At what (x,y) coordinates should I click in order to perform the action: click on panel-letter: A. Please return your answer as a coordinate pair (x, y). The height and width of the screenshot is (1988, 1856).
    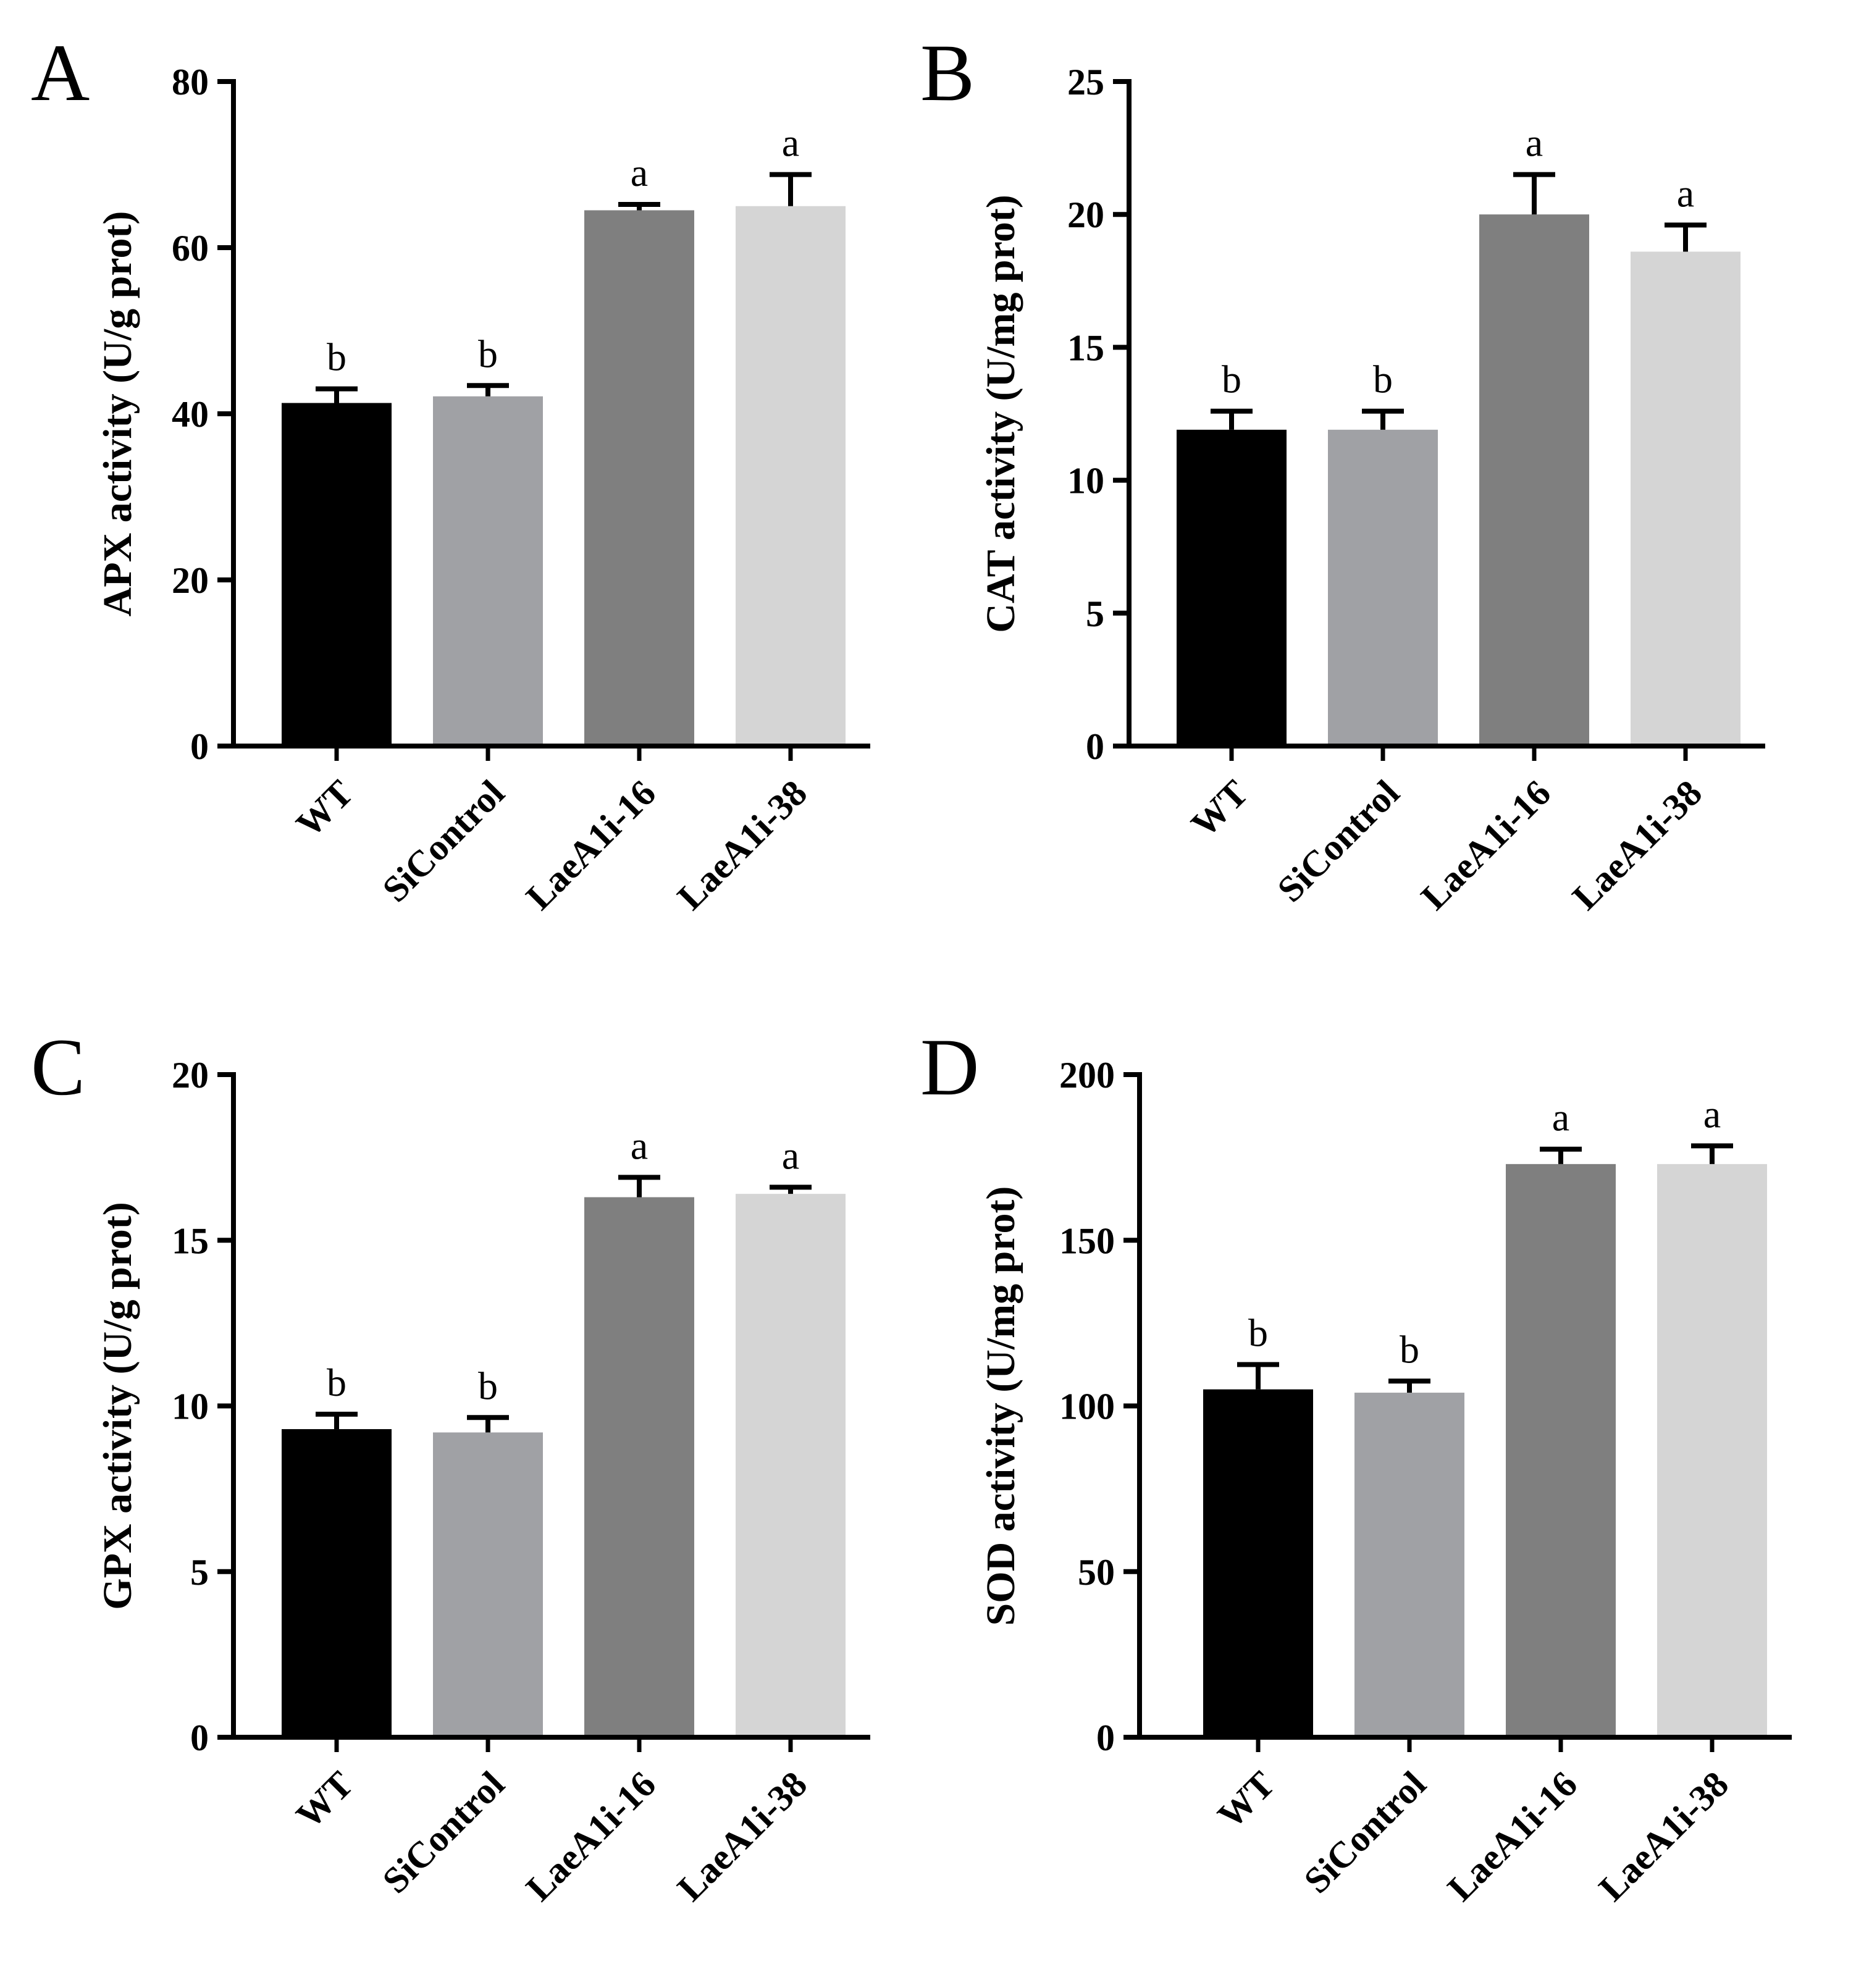
    Looking at the image, I should click on (61, 72).